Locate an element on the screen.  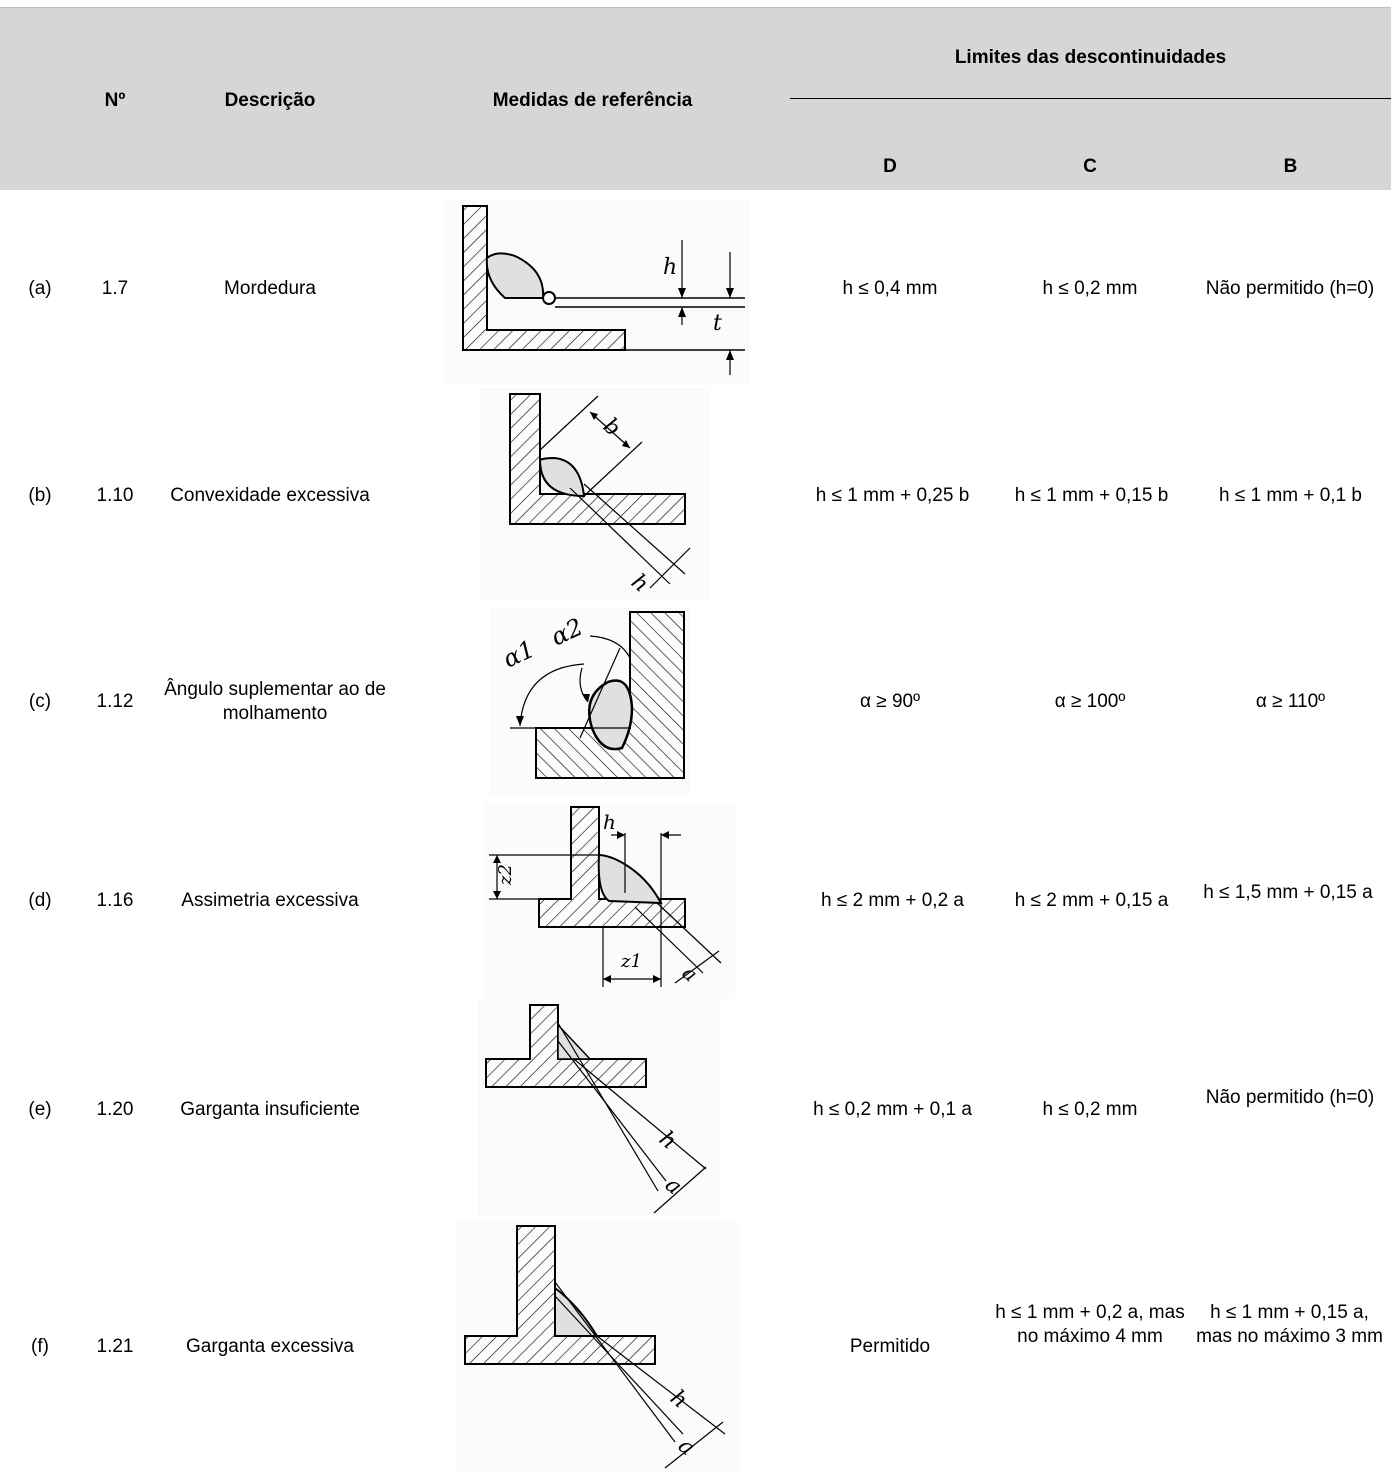
table-row-a: (a) 1.7 Mordedura is located at coordinates (695, 289).